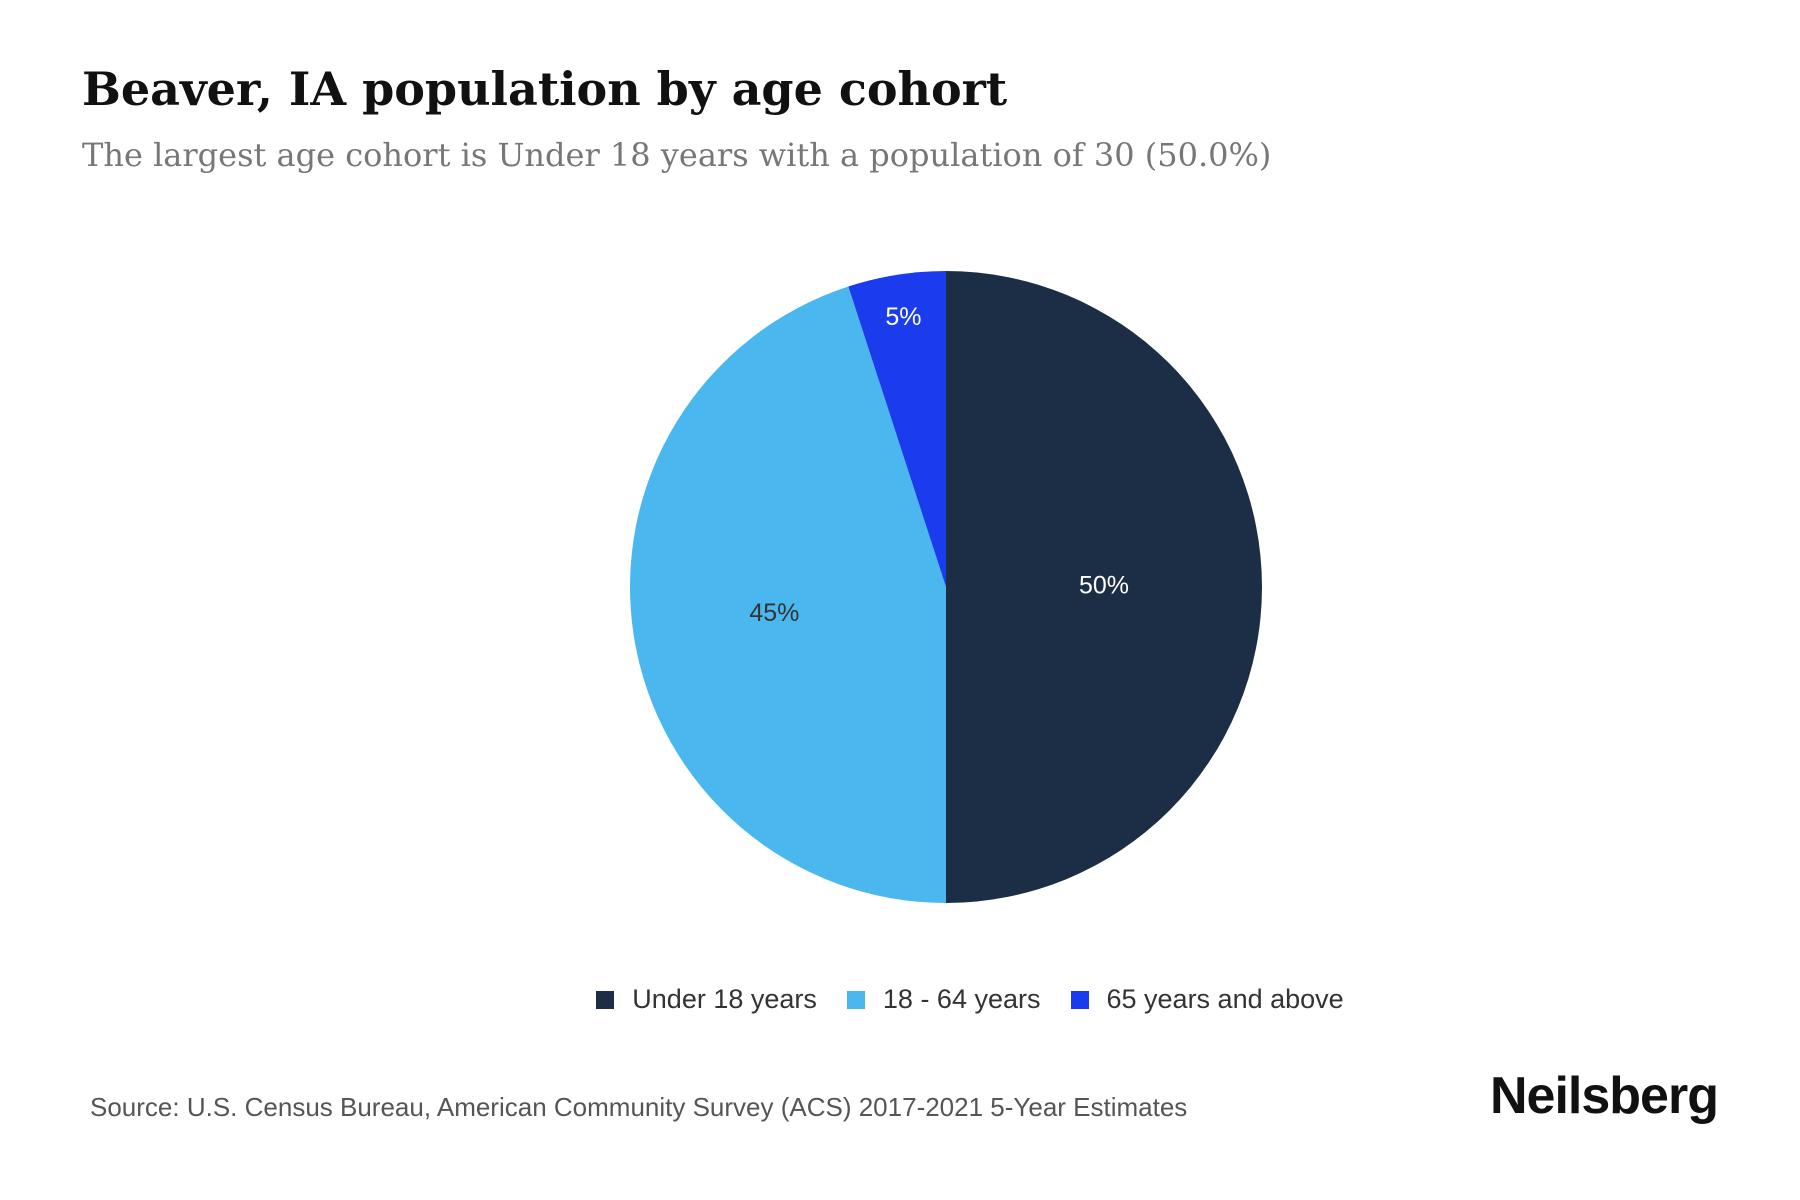 This screenshot has height=1200, width=1800. What do you see at coordinates (903, 317) in the screenshot?
I see `slice-label: 5%` at bounding box center [903, 317].